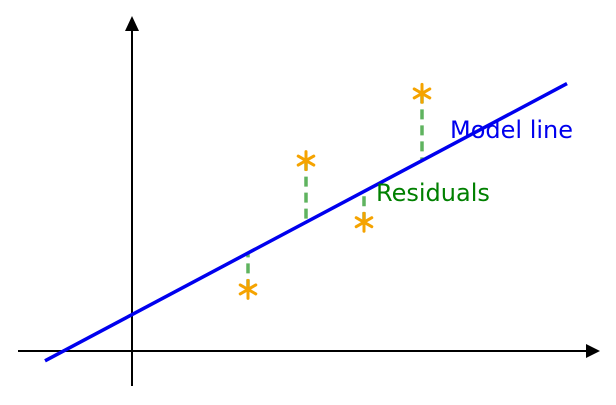 The width and height of the screenshot is (616, 405). I want to click on x-axis-arrowhead, so click(593, 351).